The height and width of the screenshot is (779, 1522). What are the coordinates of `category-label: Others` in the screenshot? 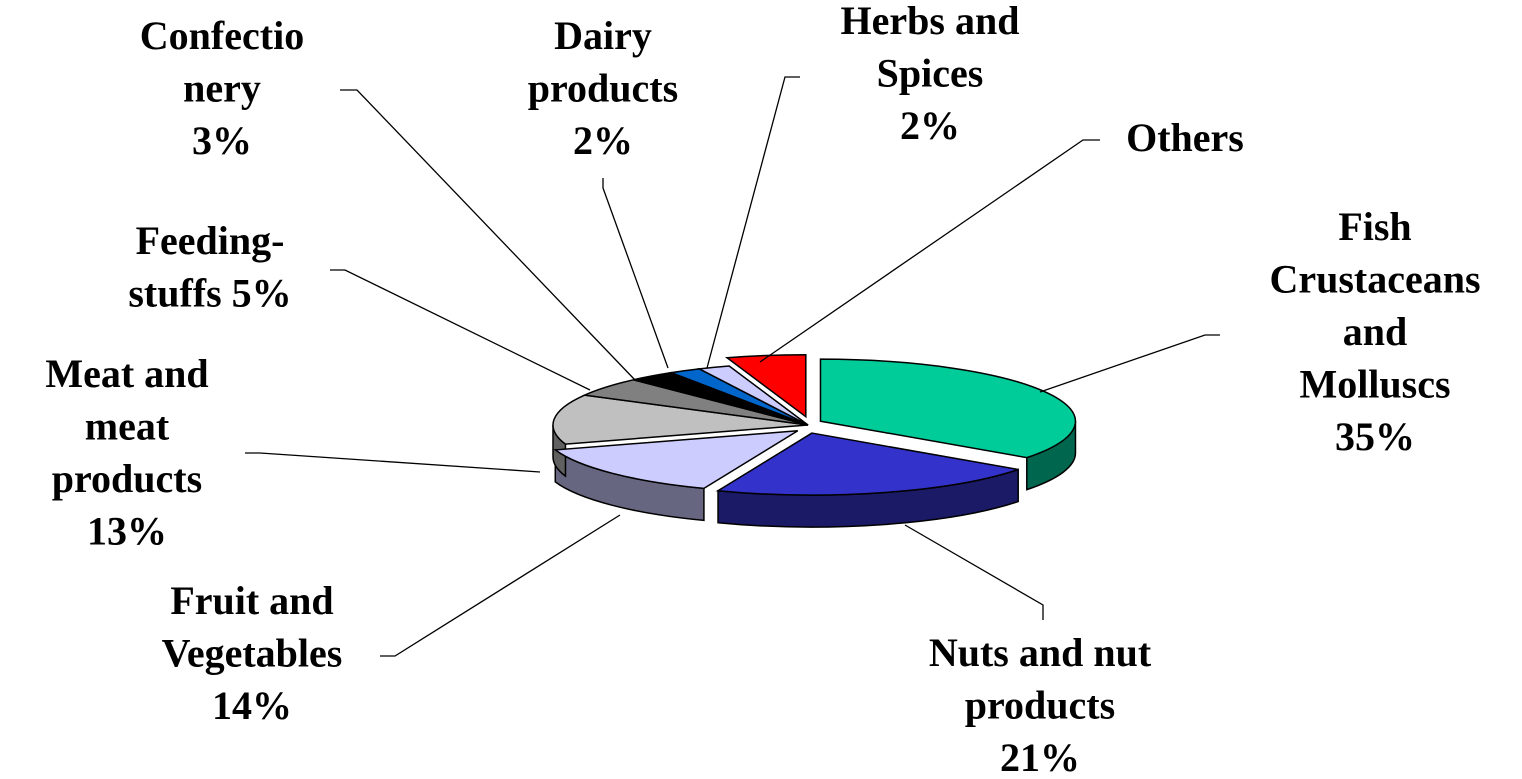 It's located at (1185, 137).